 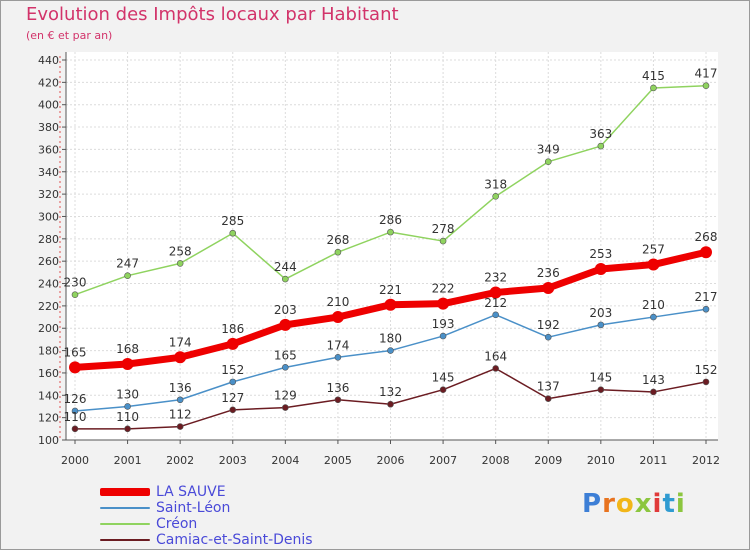 What do you see at coordinates (443, 229) in the screenshot?
I see `data-label-cr-on: 278` at bounding box center [443, 229].